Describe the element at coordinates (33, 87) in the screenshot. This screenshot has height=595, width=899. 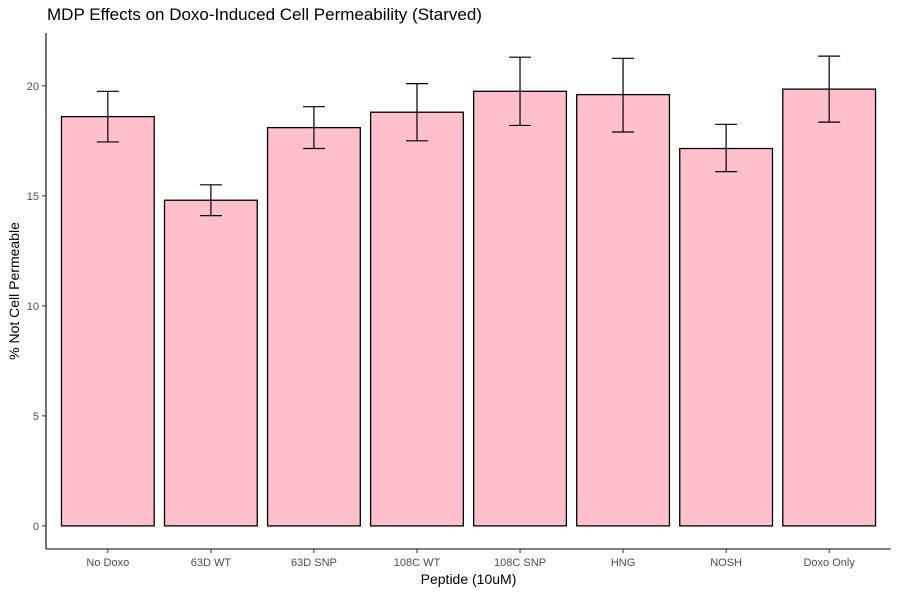
I see `y-tick-label: 20` at that location.